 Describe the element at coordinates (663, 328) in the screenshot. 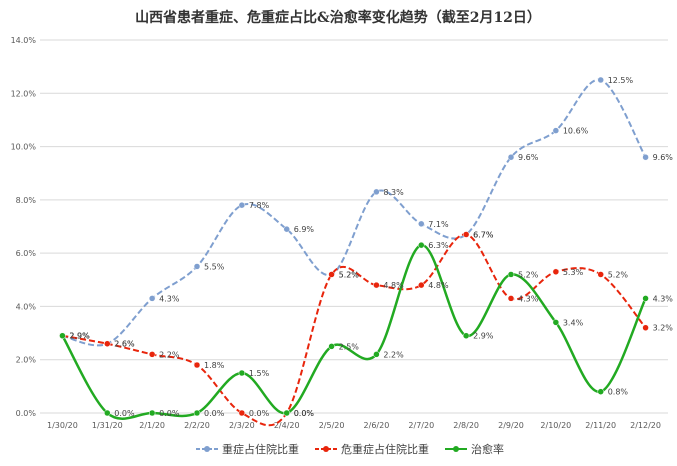

I see `data-label-s2: 3.2%` at that location.